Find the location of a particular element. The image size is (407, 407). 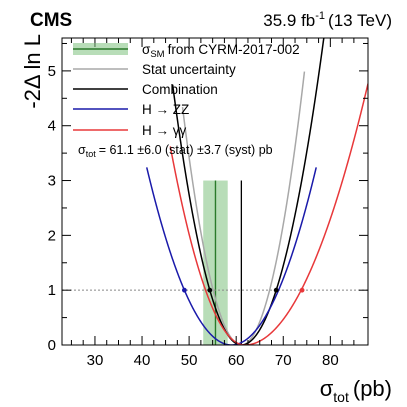

x-axis-label-main: σ is located at coordinates (327, 388).